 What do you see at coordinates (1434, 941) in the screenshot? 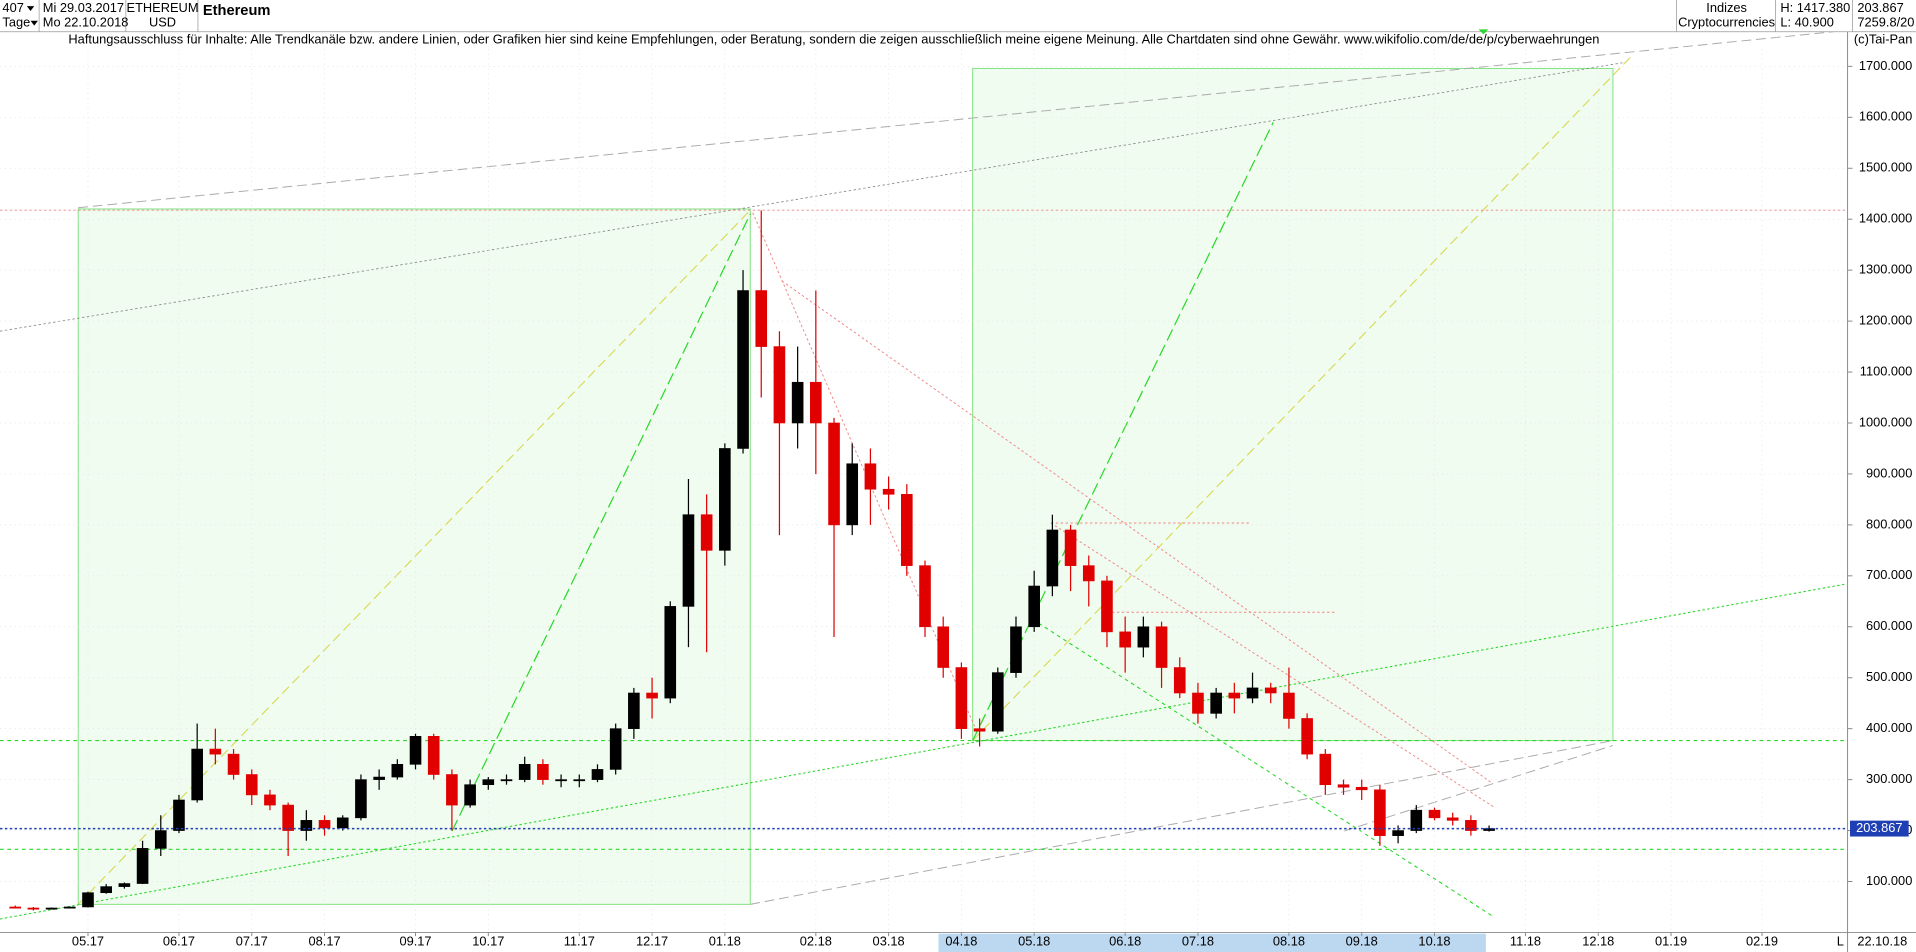
I see `x-tick-label: 10.18` at bounding box center [1434, 941].